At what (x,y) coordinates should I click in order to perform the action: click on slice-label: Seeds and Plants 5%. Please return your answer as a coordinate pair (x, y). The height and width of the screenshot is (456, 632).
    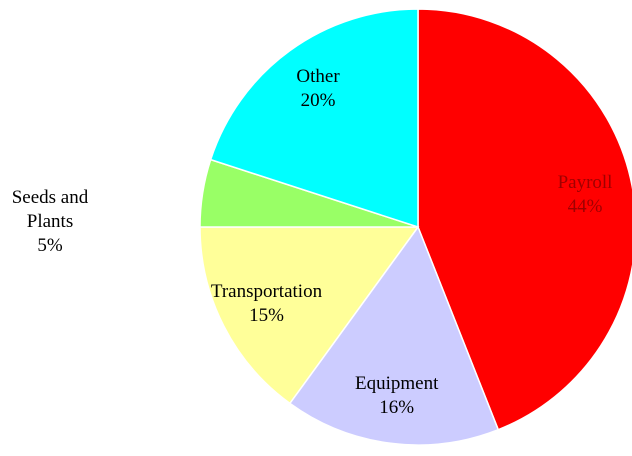
    Looking at the image, I should click on (52, 222).